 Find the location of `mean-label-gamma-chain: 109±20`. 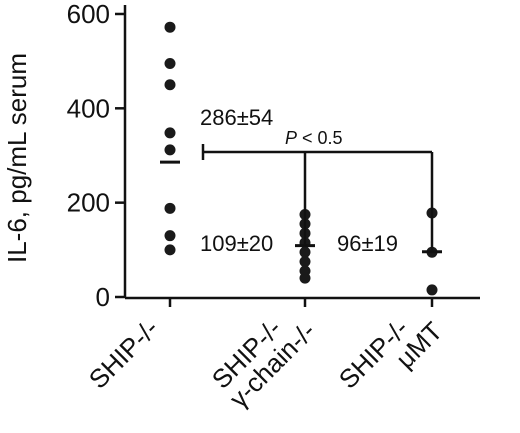

mean-label-gamma-chain: 109±20 is located at coordinates (236, 243).